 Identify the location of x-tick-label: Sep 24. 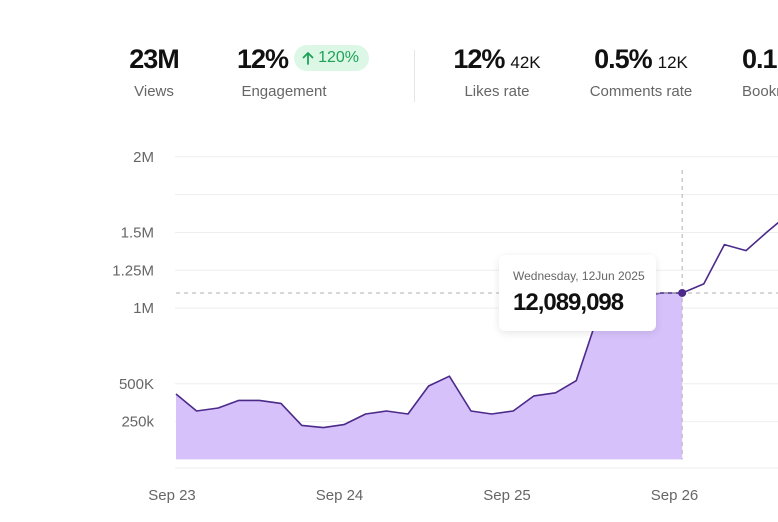
(340, 495).